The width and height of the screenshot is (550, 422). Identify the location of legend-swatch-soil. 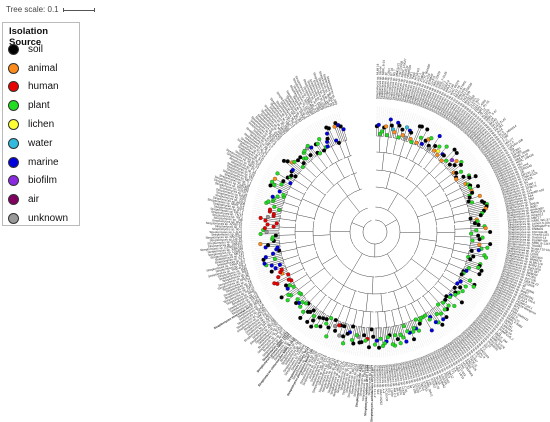
(13, 49).